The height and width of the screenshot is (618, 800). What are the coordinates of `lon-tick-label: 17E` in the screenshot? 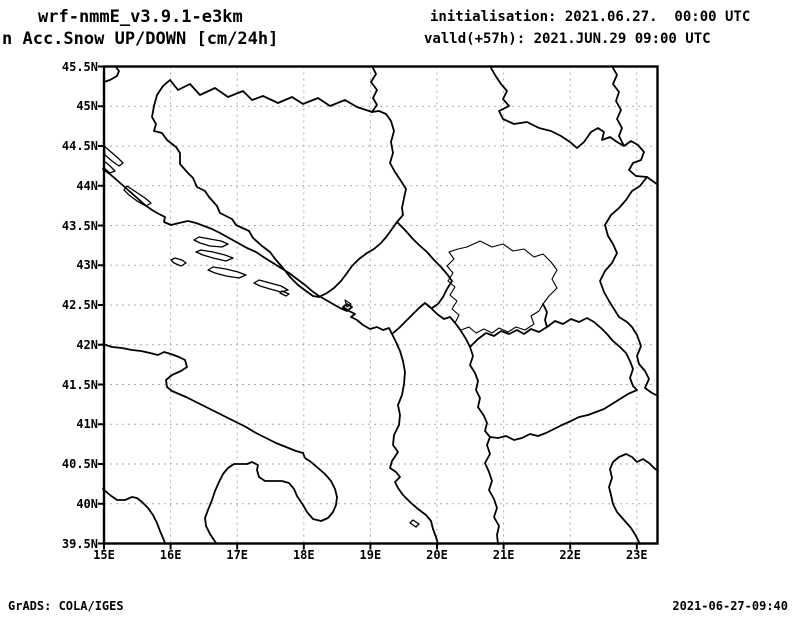 It's located at (237, 555).